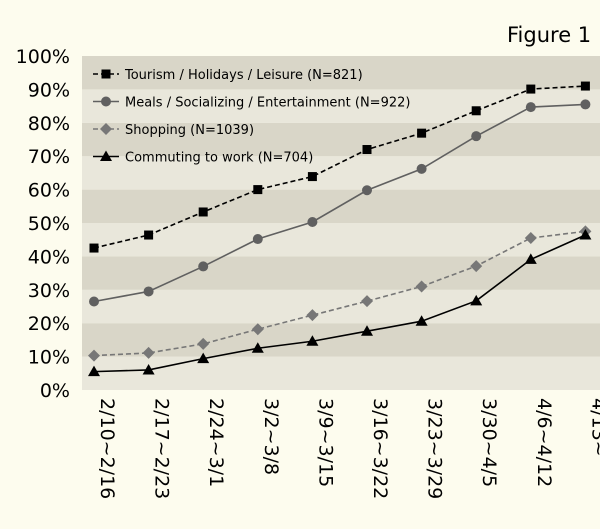 The image size is (600, 529). What do you see at coordinates (435, 448) in the screenshot?
I see `x-tick-label: 3/23~3/29` at bounding box center [435, 448].